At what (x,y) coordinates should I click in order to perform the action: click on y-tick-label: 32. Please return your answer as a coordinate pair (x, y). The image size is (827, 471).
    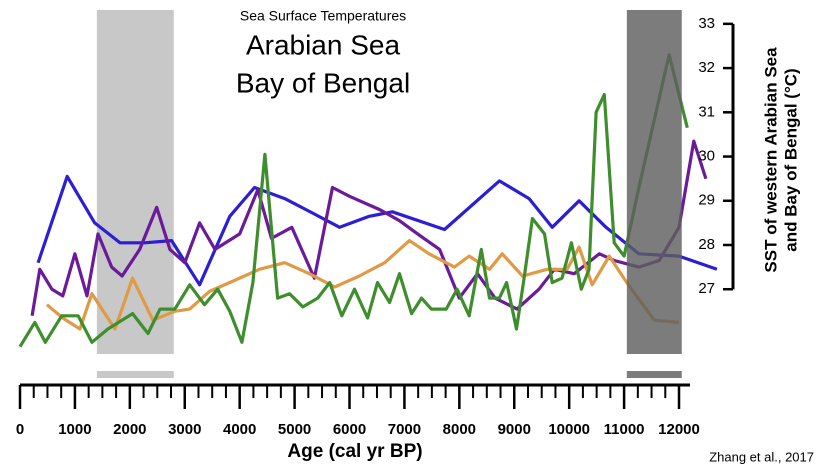
    Looking at the image, I should click on (706, 67).